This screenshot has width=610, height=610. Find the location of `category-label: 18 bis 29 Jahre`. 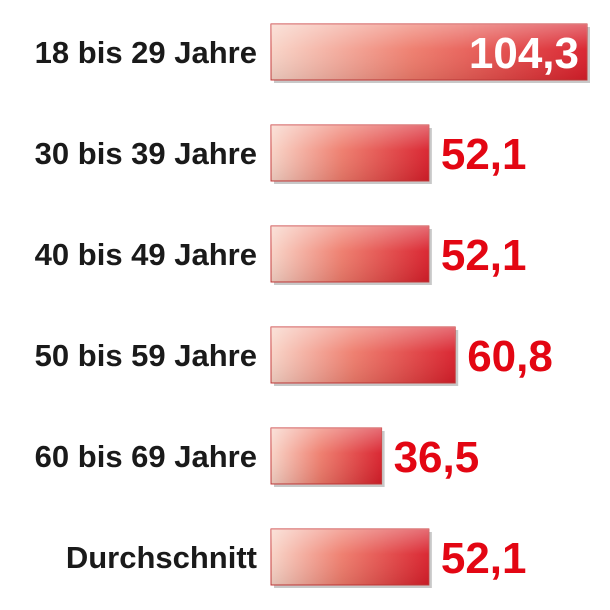

category-label: 18 bis 29 Jahre is located at coordinates (146, 52).